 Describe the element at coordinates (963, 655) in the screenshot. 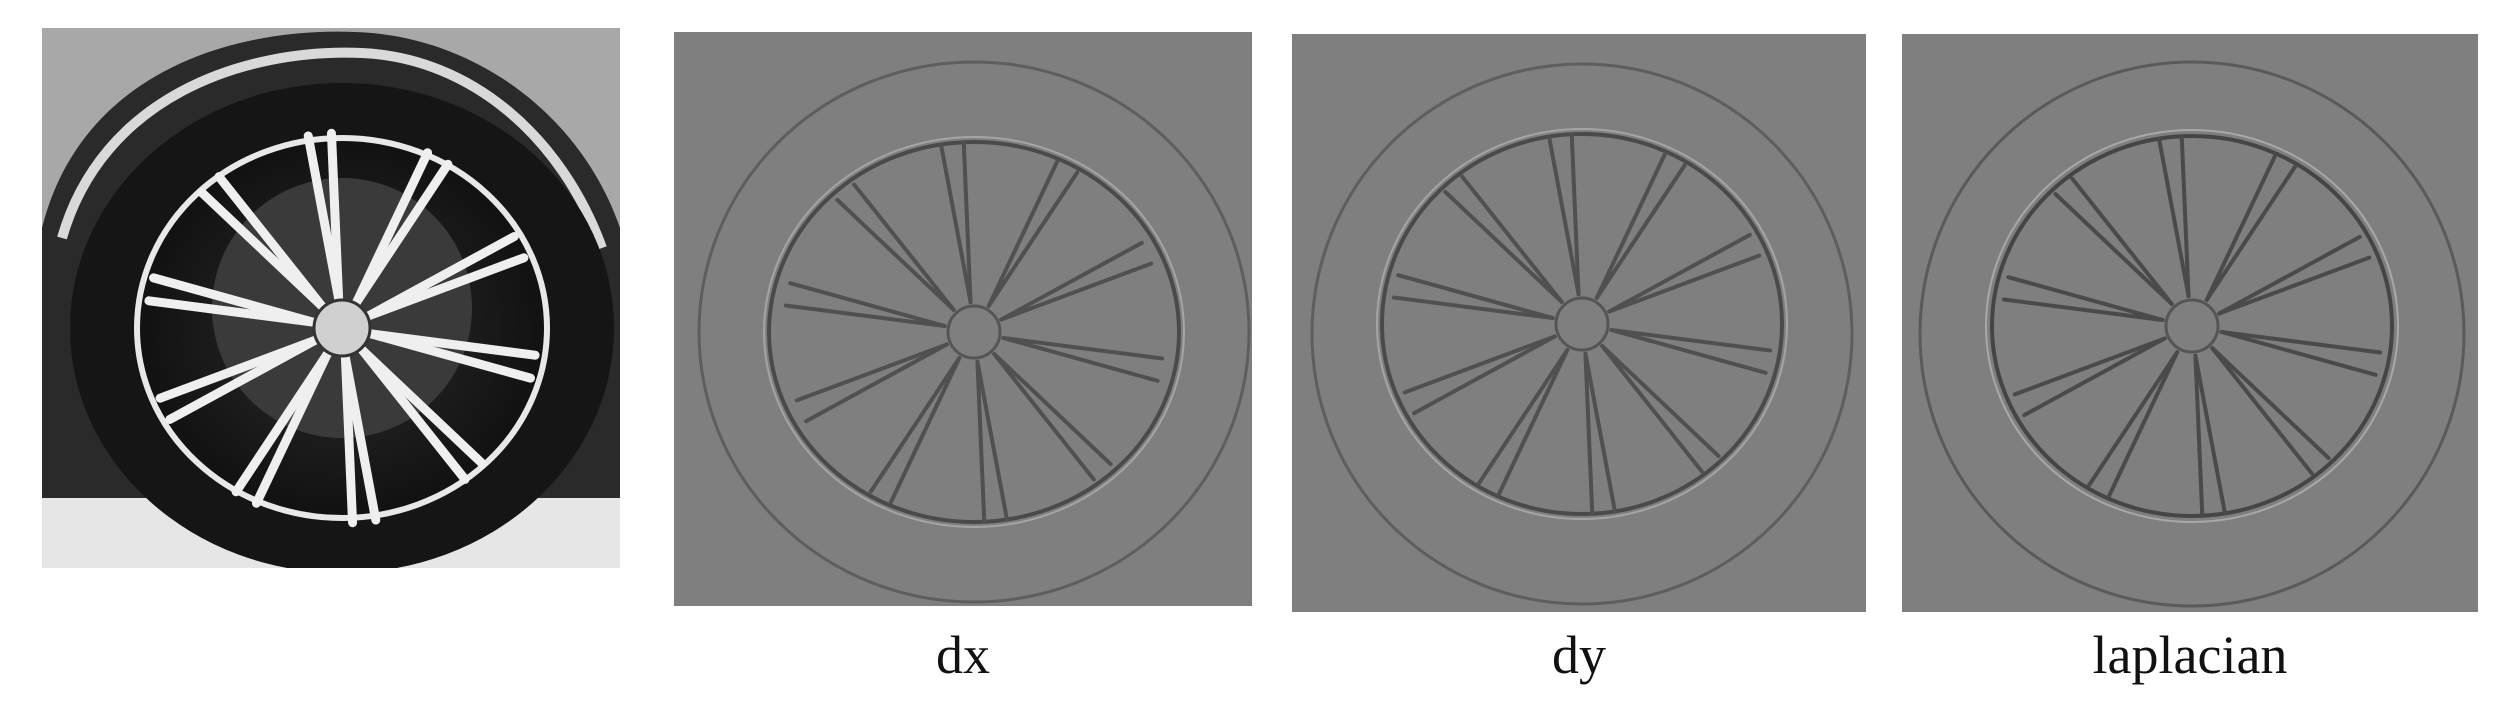

I see `caption-dx: dx` at that location.